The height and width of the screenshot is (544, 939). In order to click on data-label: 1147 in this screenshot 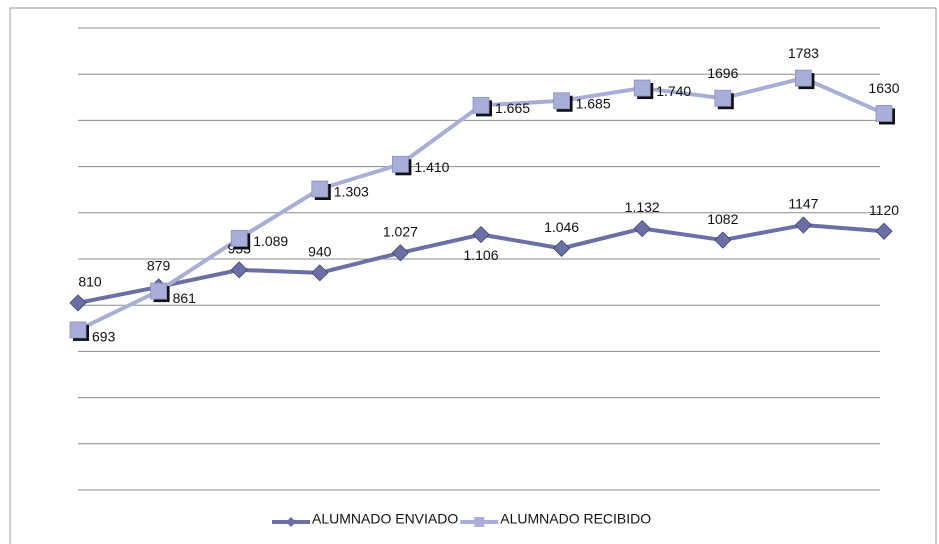, I will do `click(803, 204)`.